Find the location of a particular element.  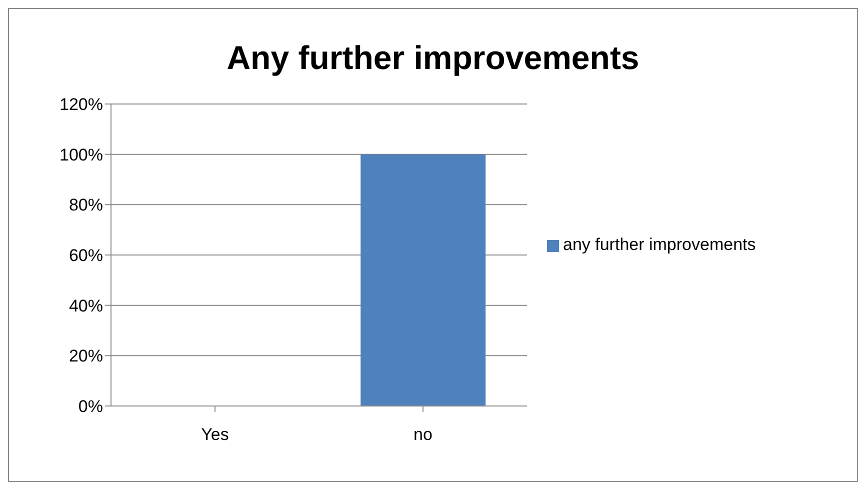

y-tick-label: 0% is located at coordinates (90, 406).